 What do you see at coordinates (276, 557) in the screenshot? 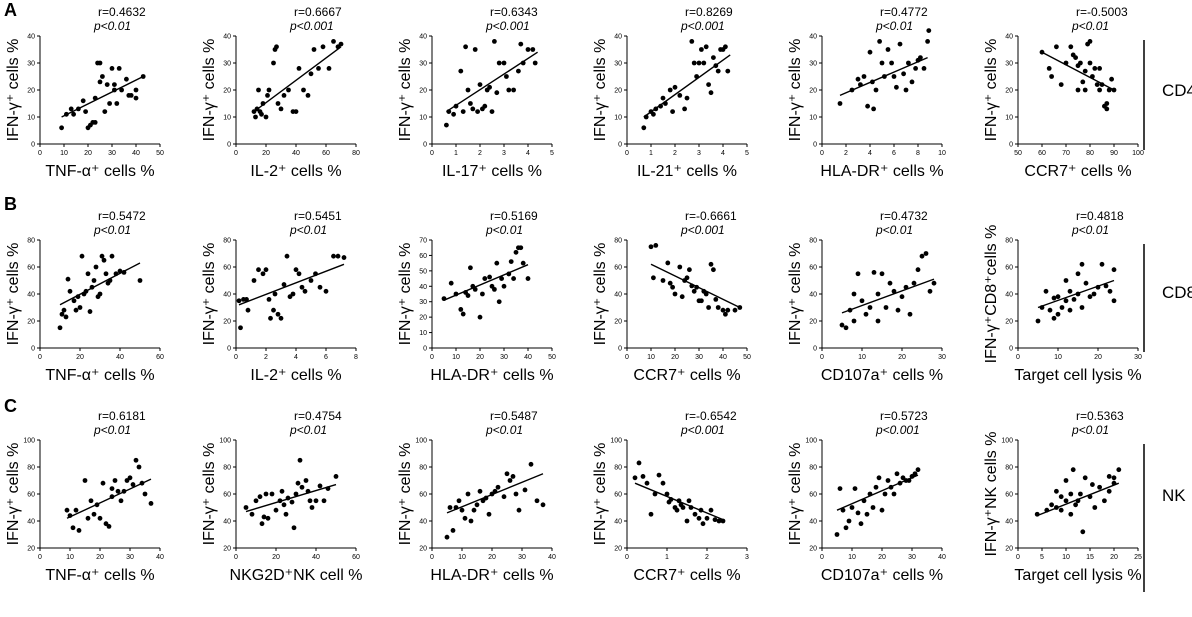
I see `x-tick-label: 20` at bounding box center [276, 557].